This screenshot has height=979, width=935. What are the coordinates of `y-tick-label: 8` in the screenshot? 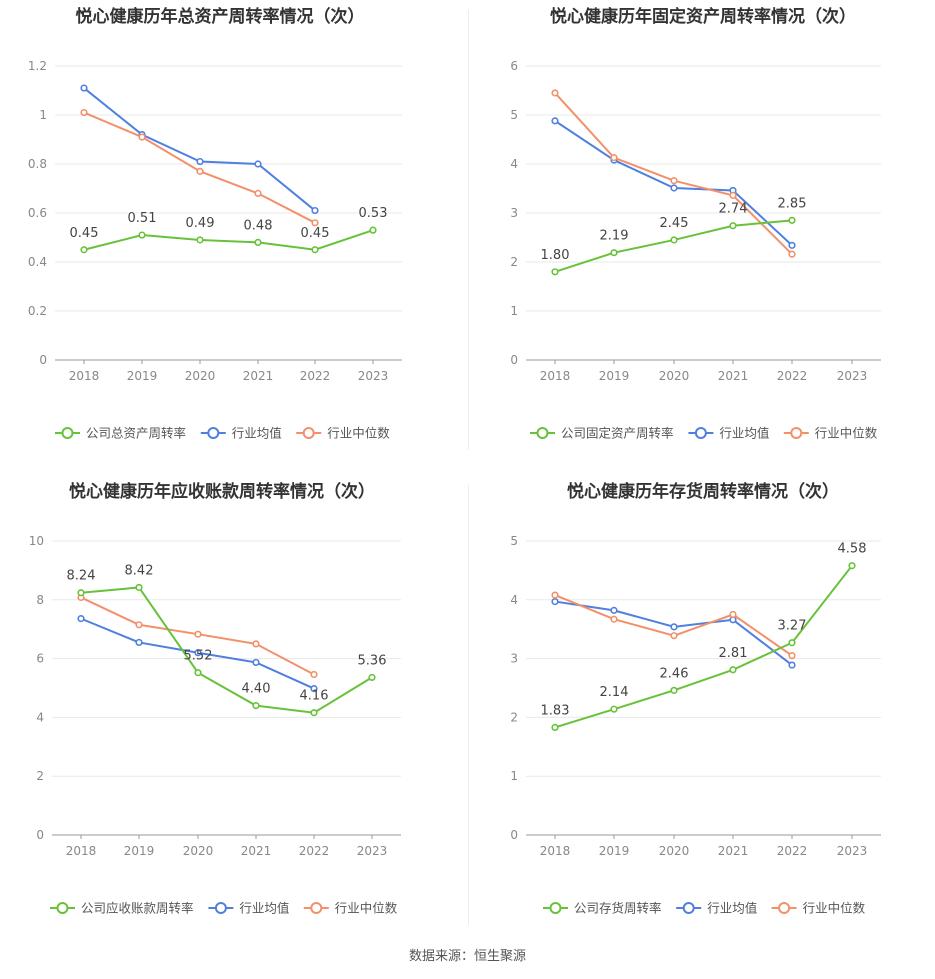 It's located at (40, 600).